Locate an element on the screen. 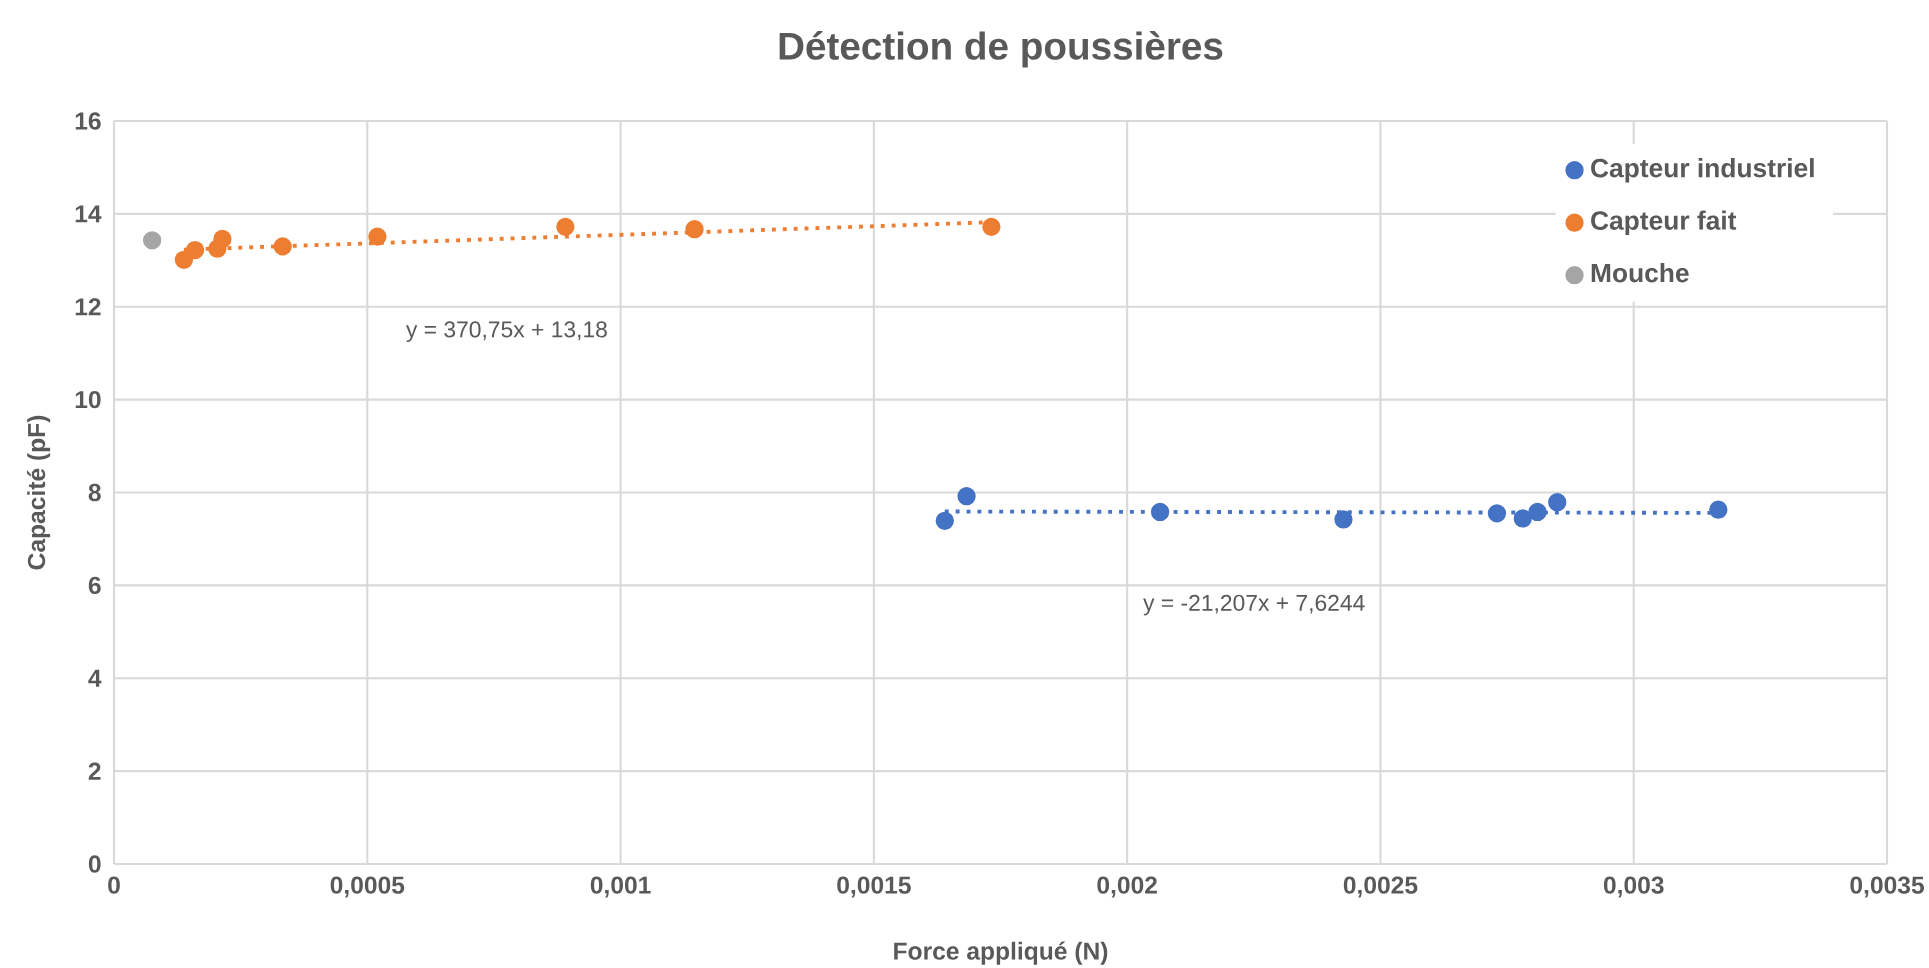 The image size is (1929, 968). y-tick-label: 8 is located at coordinates (94, 492).